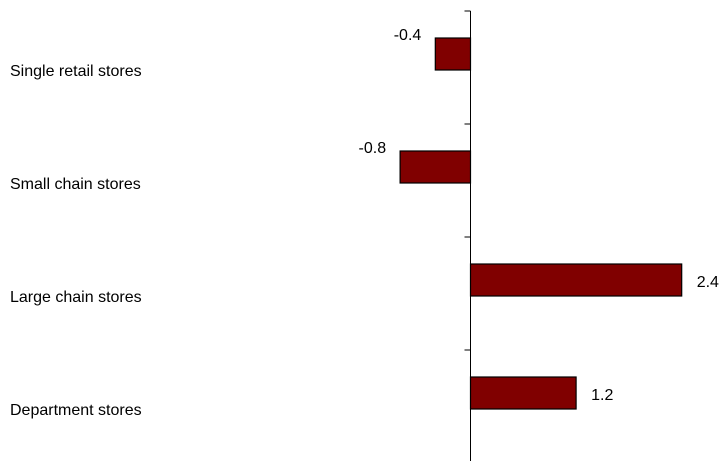 The width and height of the screenshot is (726, 461). What do you see at coordinates (76, 71) in the screenshot?
I see `category-label: Single retail stores` at bounding box center [76, 71].